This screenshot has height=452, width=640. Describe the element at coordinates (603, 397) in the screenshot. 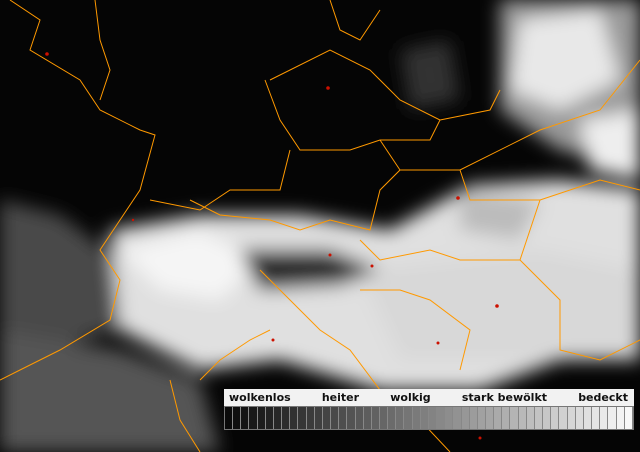

I see `legend-label-overcast: bedeckt` at that location.